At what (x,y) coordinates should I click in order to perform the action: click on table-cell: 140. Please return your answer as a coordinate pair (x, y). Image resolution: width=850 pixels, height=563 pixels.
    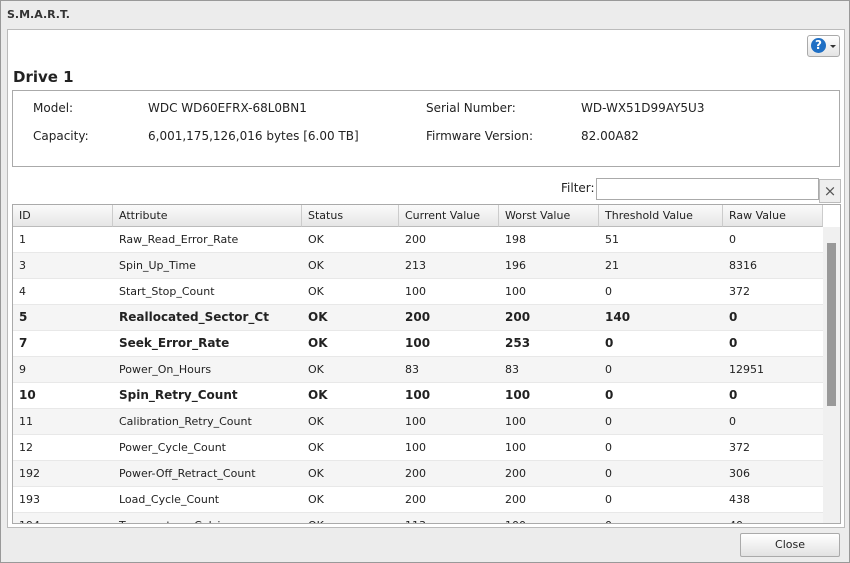
    Looking at the image, I should click on (618, 317).